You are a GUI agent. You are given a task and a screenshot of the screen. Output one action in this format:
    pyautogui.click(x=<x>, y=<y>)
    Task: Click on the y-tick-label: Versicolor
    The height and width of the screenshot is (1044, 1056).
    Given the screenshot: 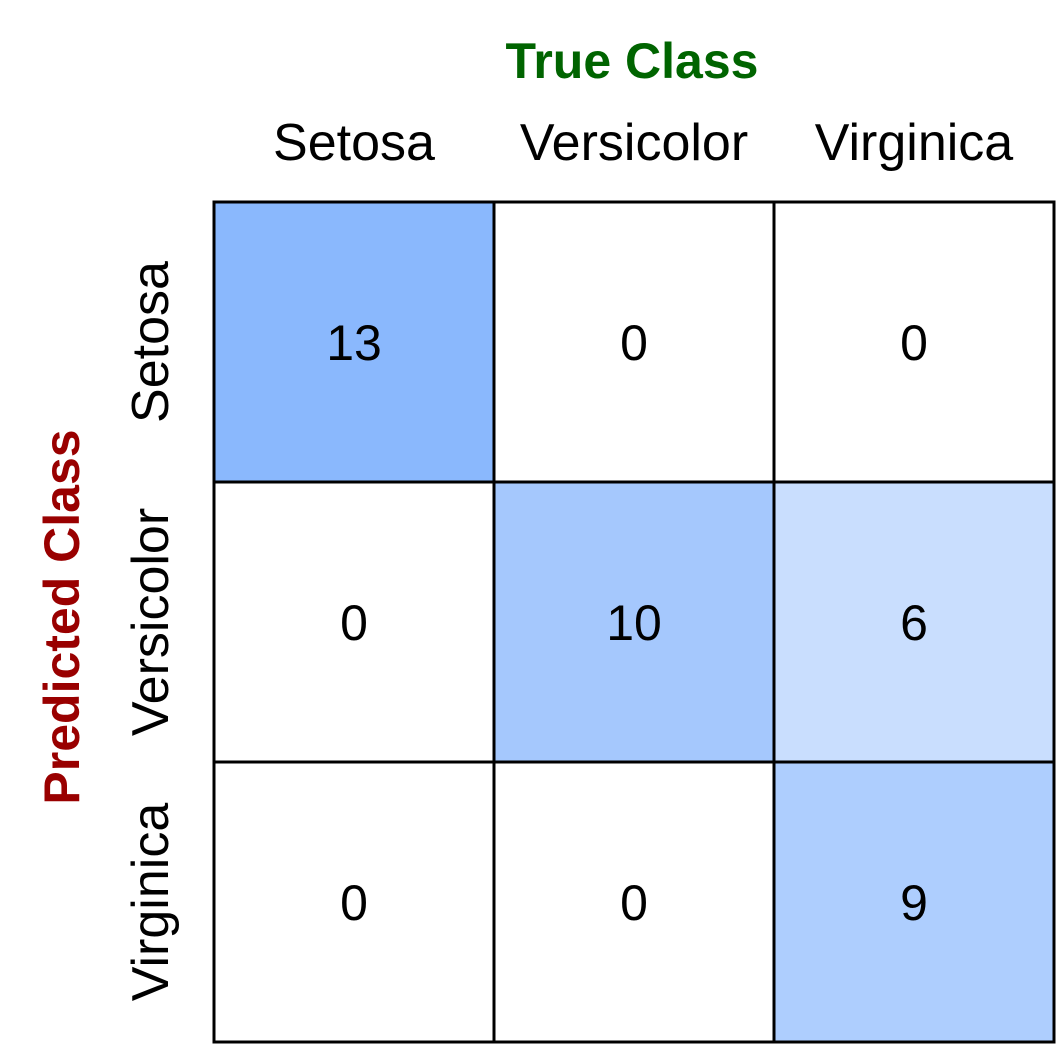 What is the action you would take?
    pyautogui.click(x=151, y=622)
    